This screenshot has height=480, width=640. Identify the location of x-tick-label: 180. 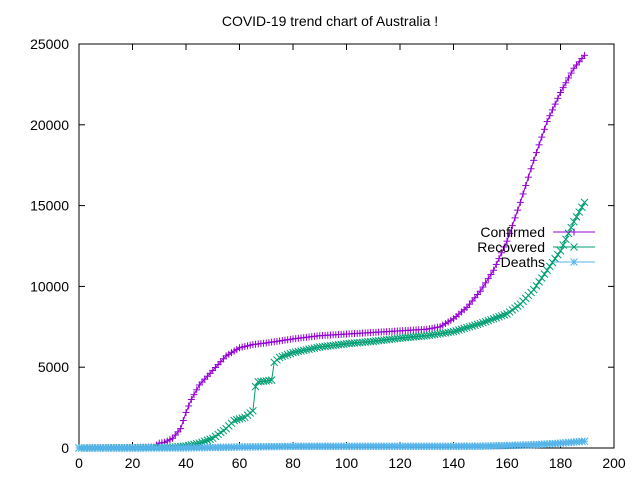
(561, 463).